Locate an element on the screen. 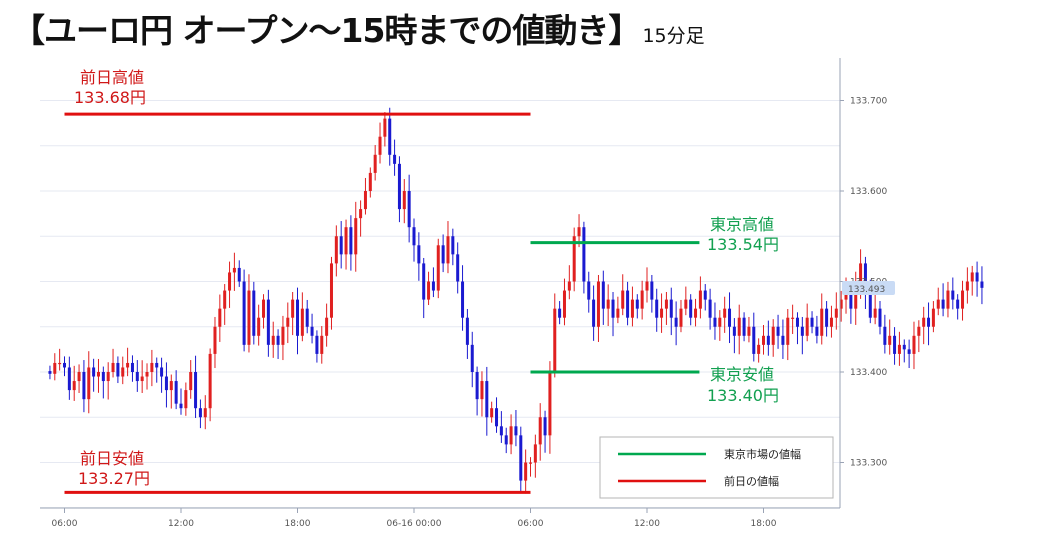  current-price-badge-bg is located at coordinates (868, 288).